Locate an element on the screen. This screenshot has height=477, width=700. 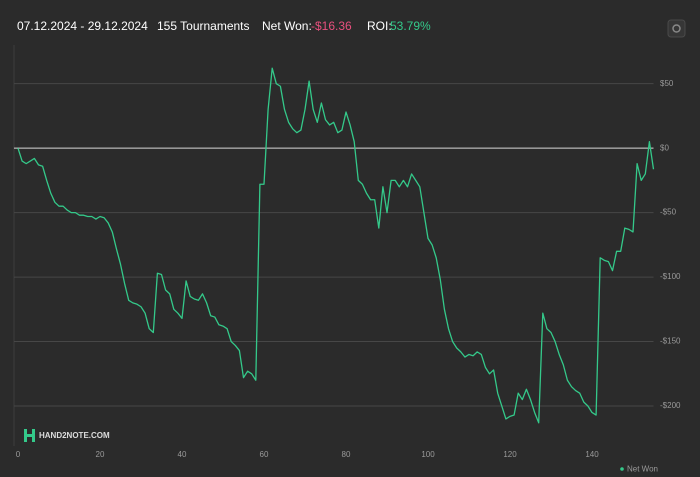
x-tick-label: 140 is located at coordinates (592, 454).